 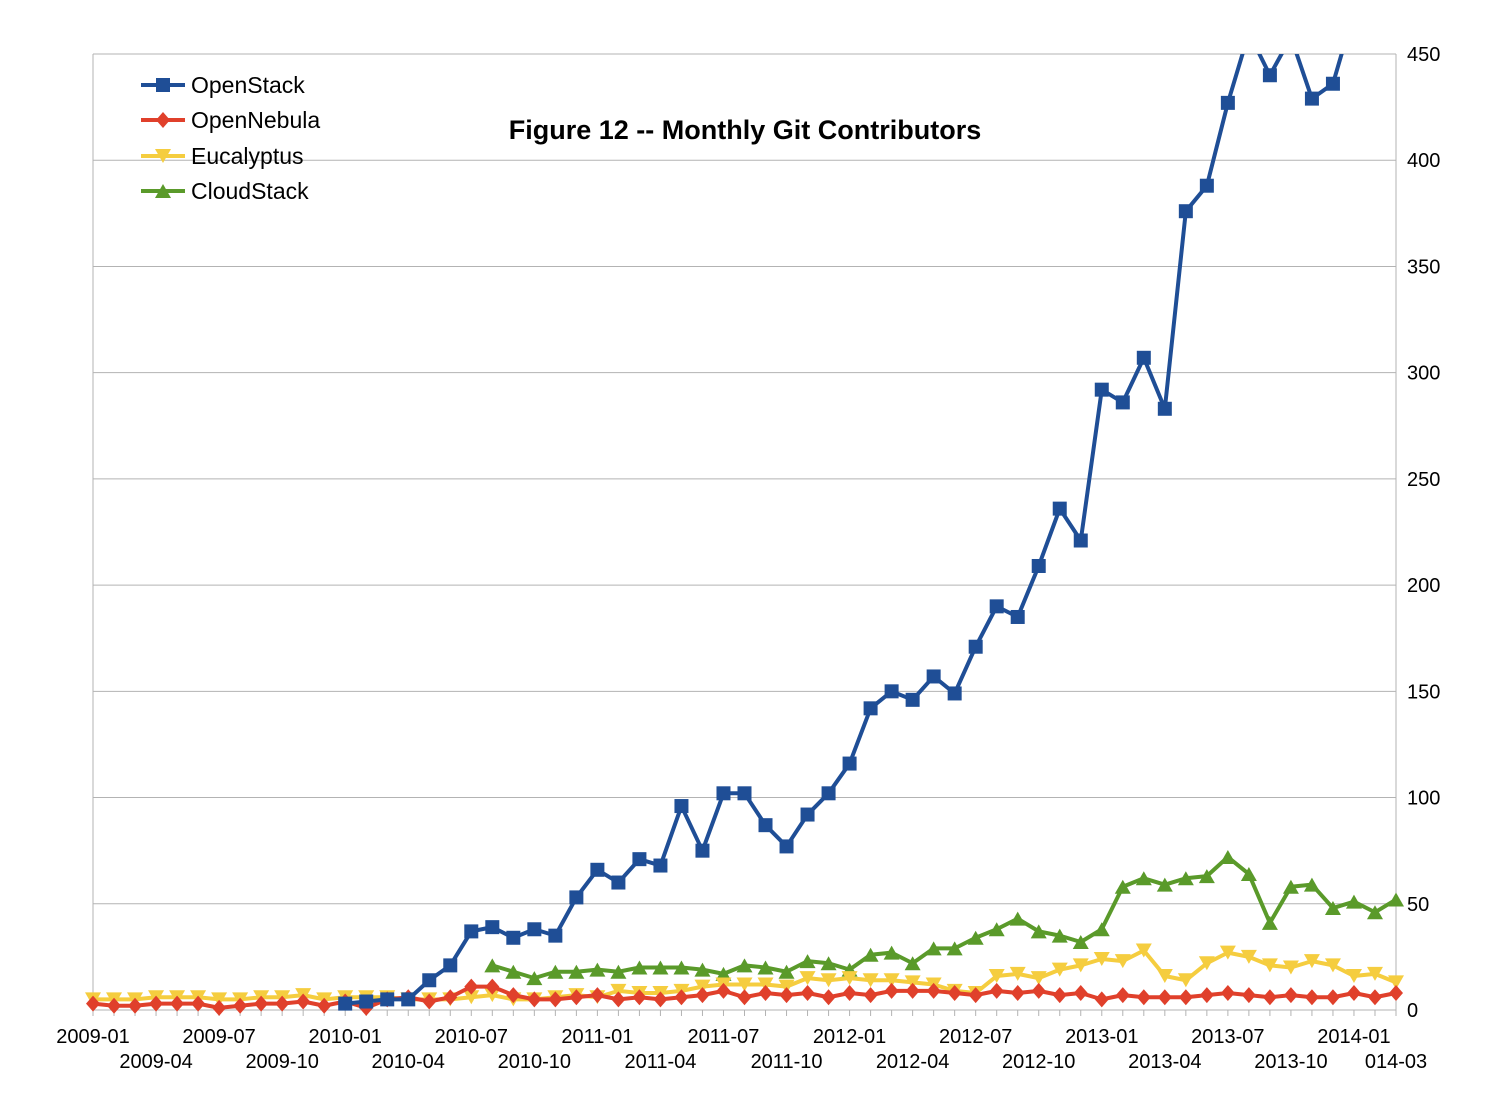 I want to click on x-tick-label: 2011-07, so click(x=724, y=1037).